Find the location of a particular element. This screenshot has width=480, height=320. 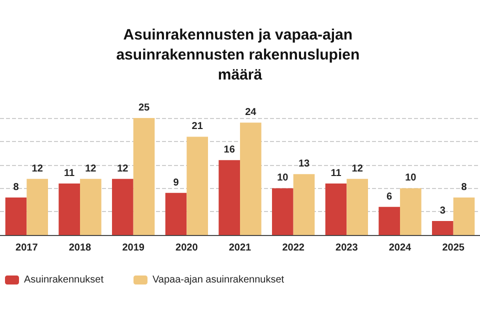

legend-label: Asuinrakennukset is located at coordinates (64, 280).